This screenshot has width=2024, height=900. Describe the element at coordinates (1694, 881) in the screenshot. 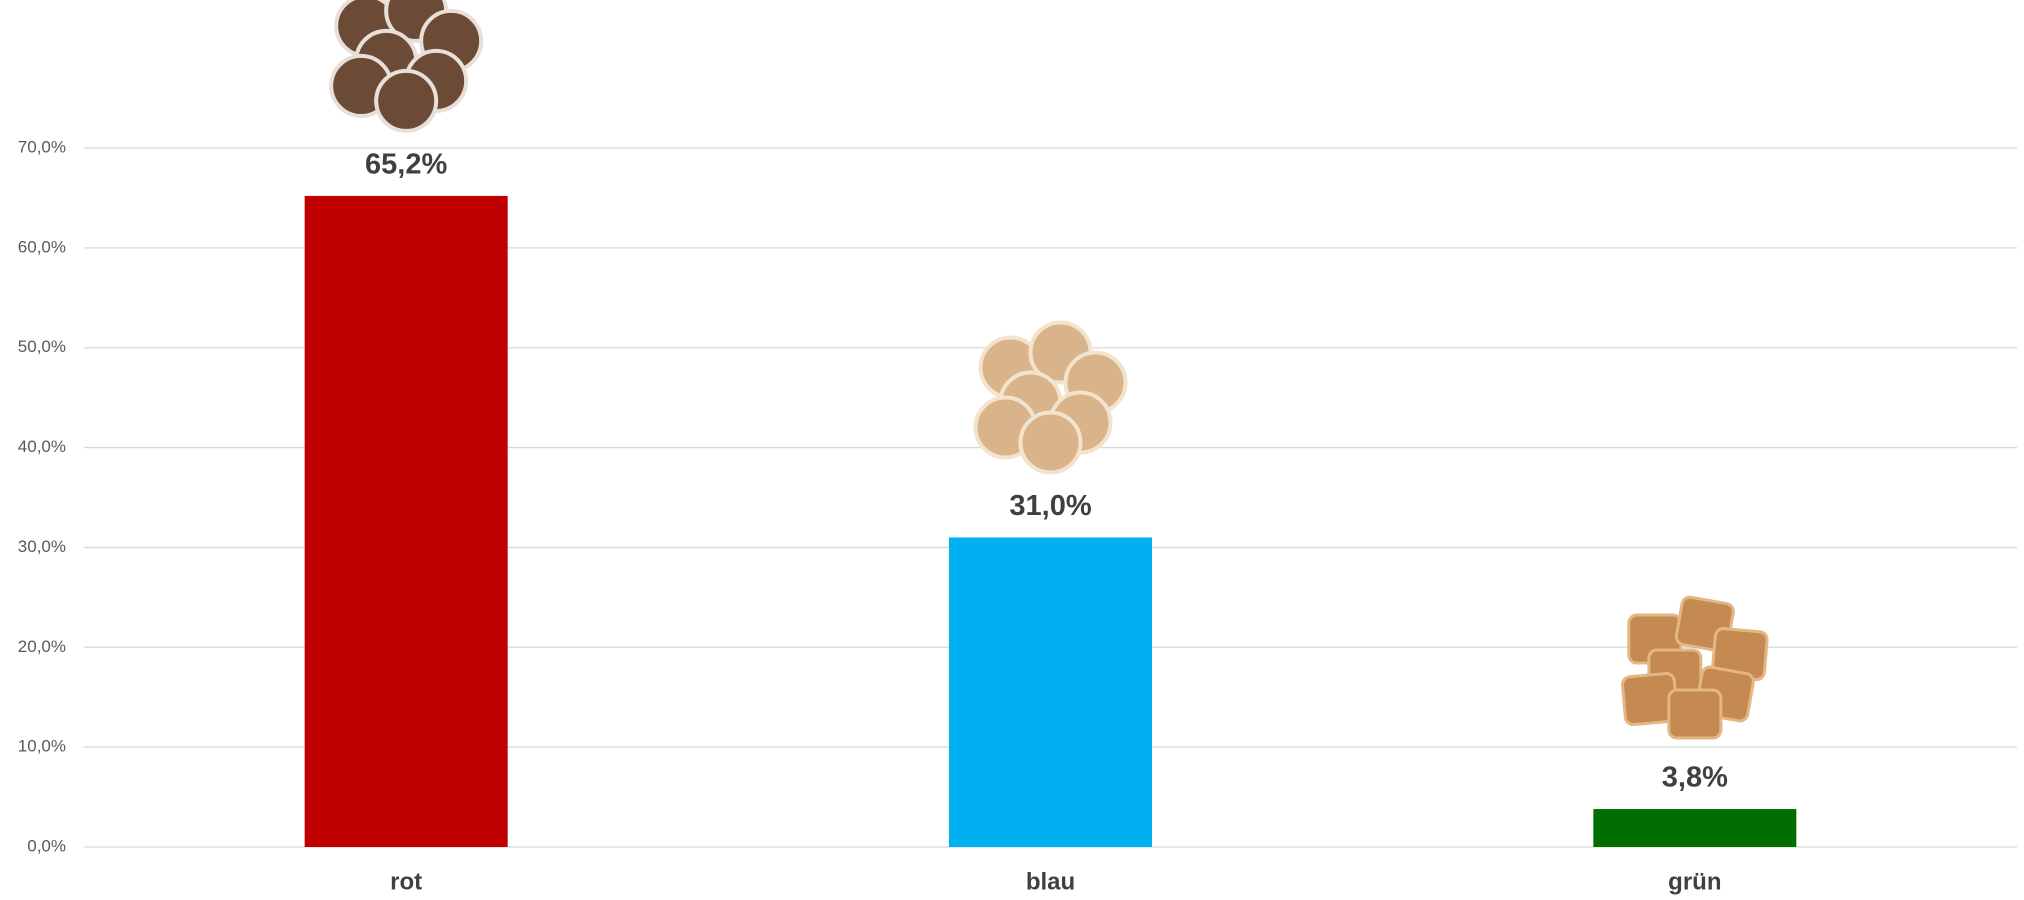

I see `x-tick-label: grün` at that location.